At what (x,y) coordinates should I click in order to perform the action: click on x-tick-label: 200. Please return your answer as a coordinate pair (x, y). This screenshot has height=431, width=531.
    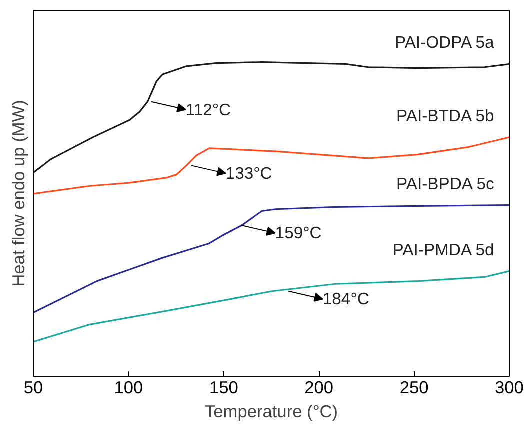
    Looking at the image, I should click on (319, 388).